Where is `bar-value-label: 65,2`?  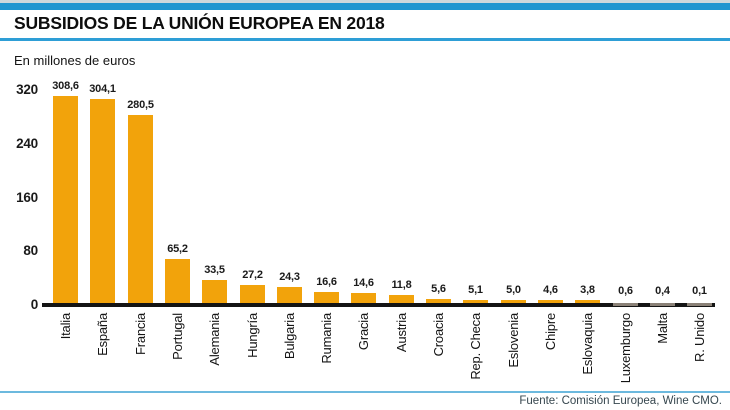
bar-value-label: 65,2 is located at coordinates (177, 249).